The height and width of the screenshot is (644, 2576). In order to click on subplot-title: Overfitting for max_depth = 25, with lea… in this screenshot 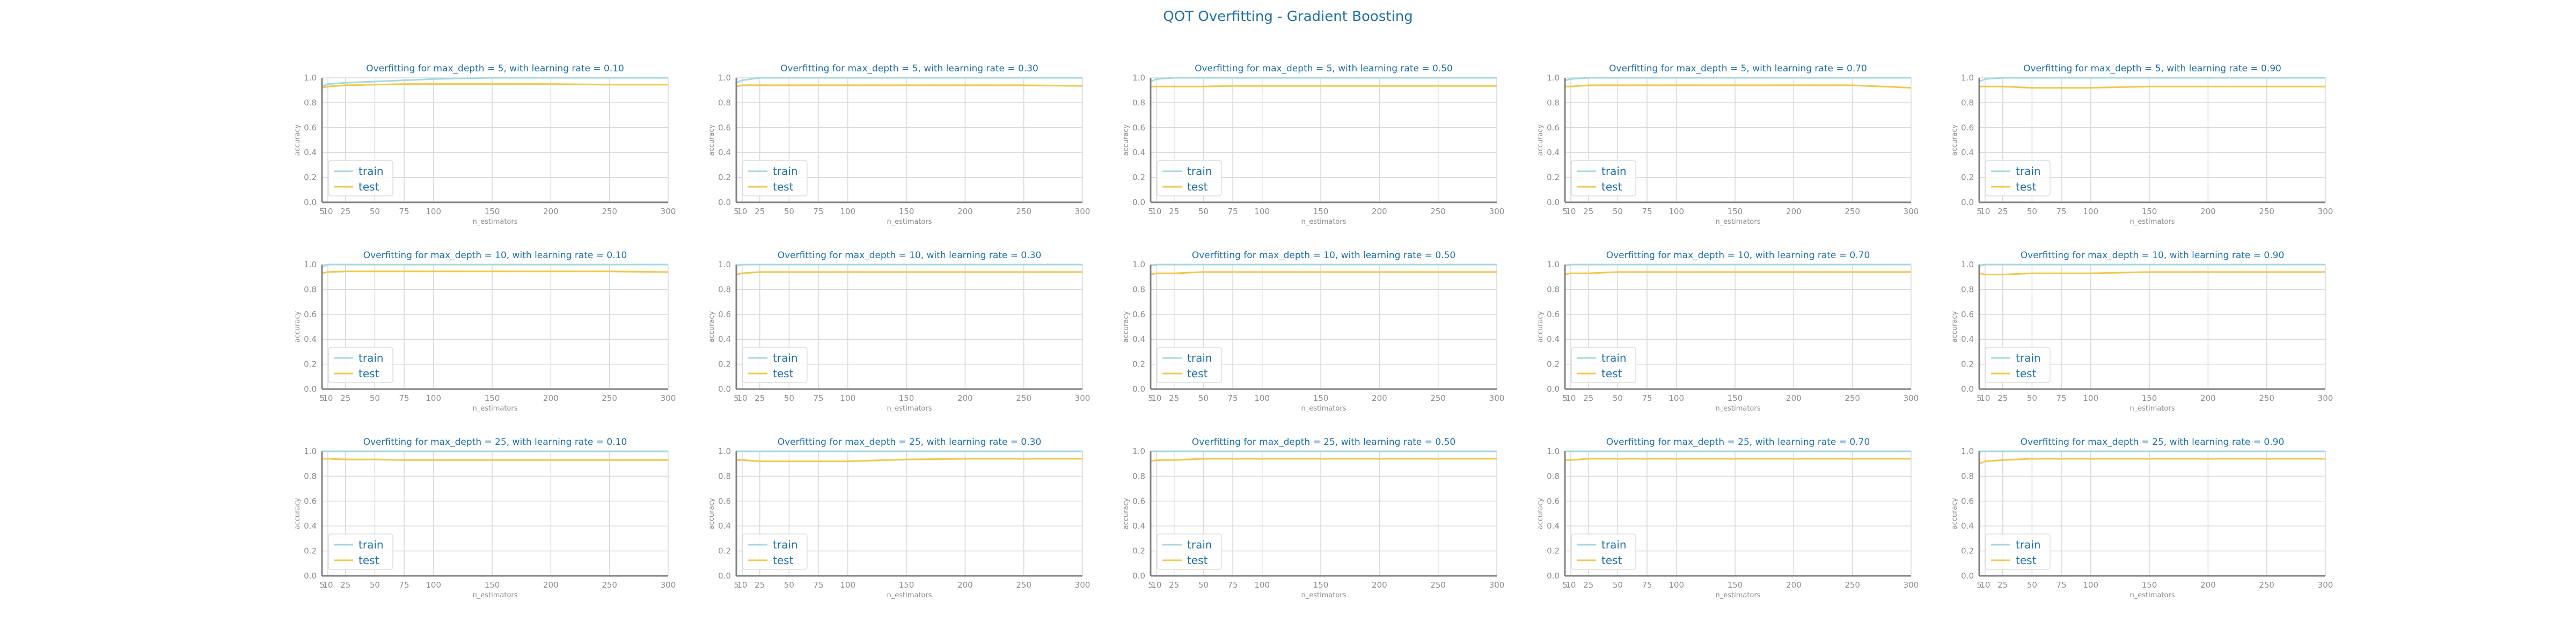, I will do `click(910, 442)`.